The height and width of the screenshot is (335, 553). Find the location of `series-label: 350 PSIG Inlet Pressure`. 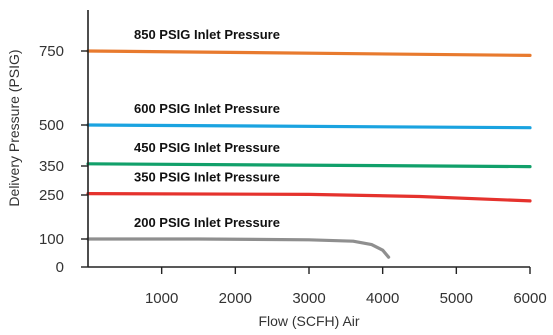

series-label: 350 PSIG Inlet Pressure is located at coordinates (207, 177).